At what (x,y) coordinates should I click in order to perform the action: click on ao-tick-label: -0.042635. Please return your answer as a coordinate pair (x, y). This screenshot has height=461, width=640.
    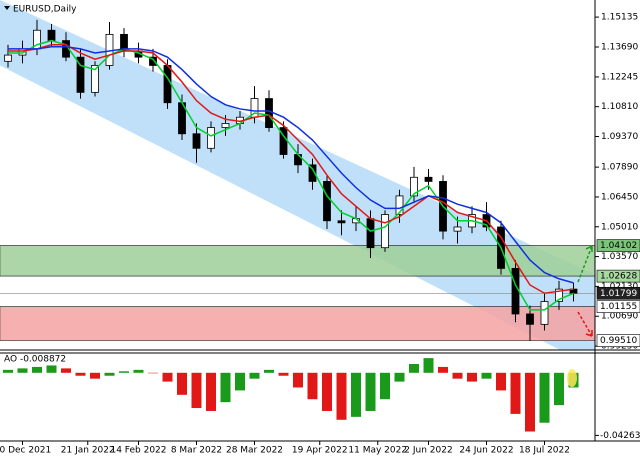
    Looking at the image, I should click on (620, 436).